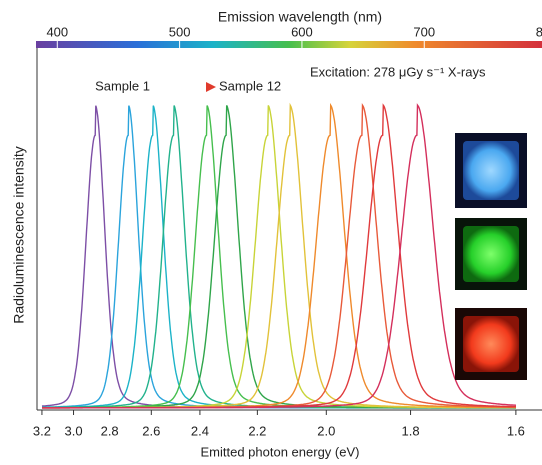  I want to click on photo-blue, so click(491, 170).